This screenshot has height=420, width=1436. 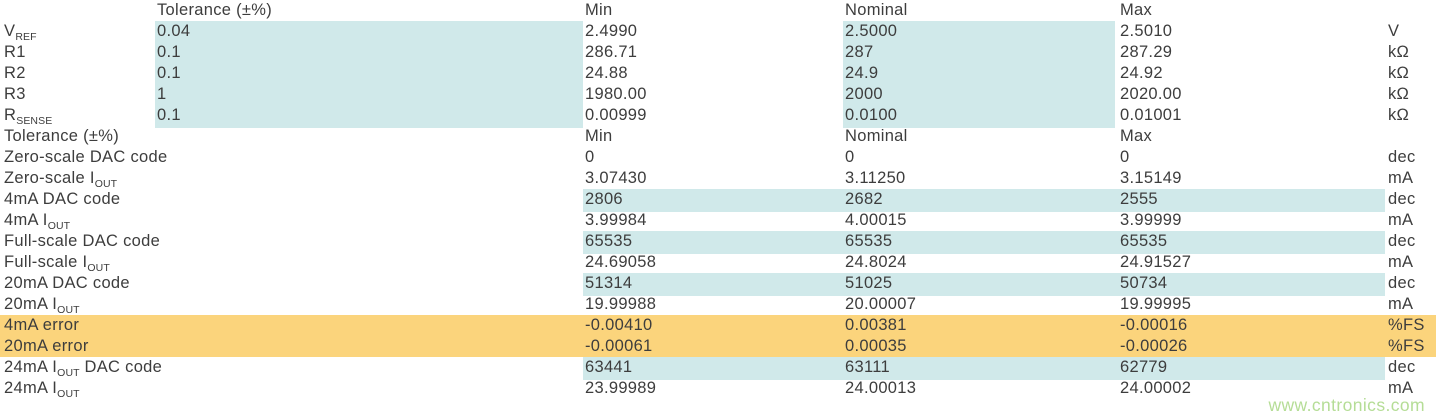 I want to click on row-label: R2, so click(x=77, y=74).